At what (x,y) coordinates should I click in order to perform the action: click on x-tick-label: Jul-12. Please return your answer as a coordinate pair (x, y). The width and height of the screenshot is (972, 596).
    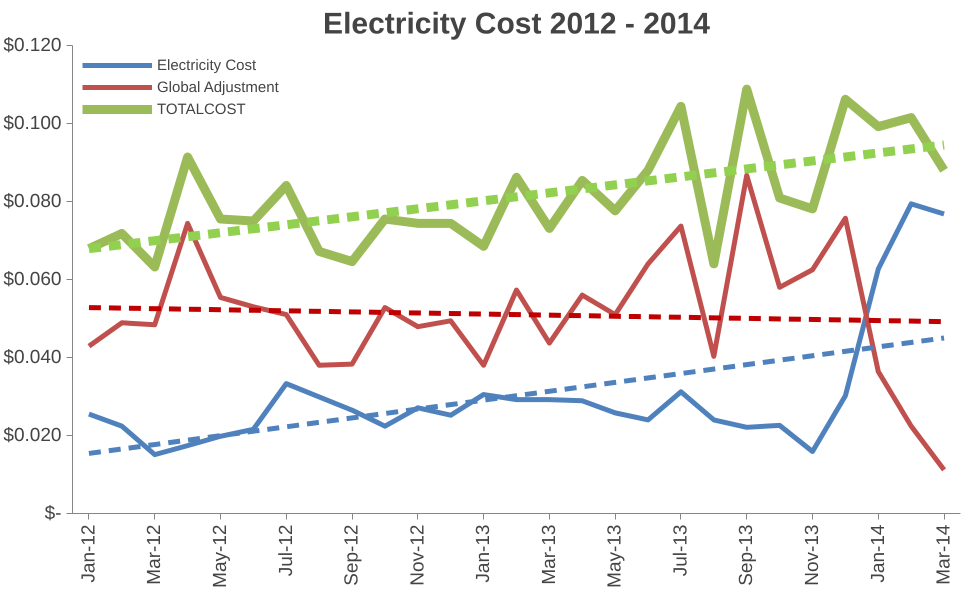
    Looking at the image, I should click on (286, 550).